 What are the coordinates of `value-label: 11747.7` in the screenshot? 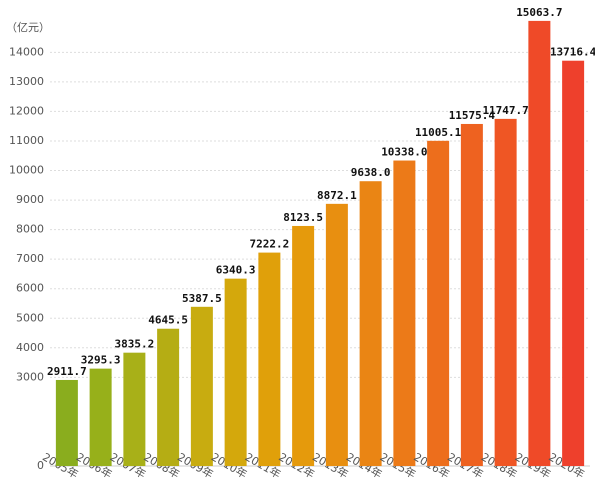 It's located at (505, 110).